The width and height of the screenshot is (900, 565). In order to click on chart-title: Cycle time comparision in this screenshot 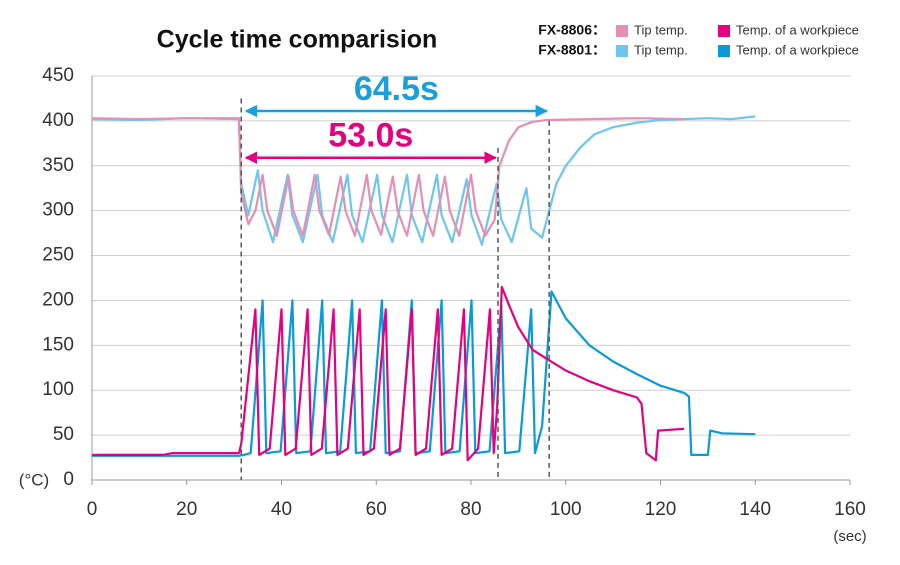, I will do `click(297, 40)`.